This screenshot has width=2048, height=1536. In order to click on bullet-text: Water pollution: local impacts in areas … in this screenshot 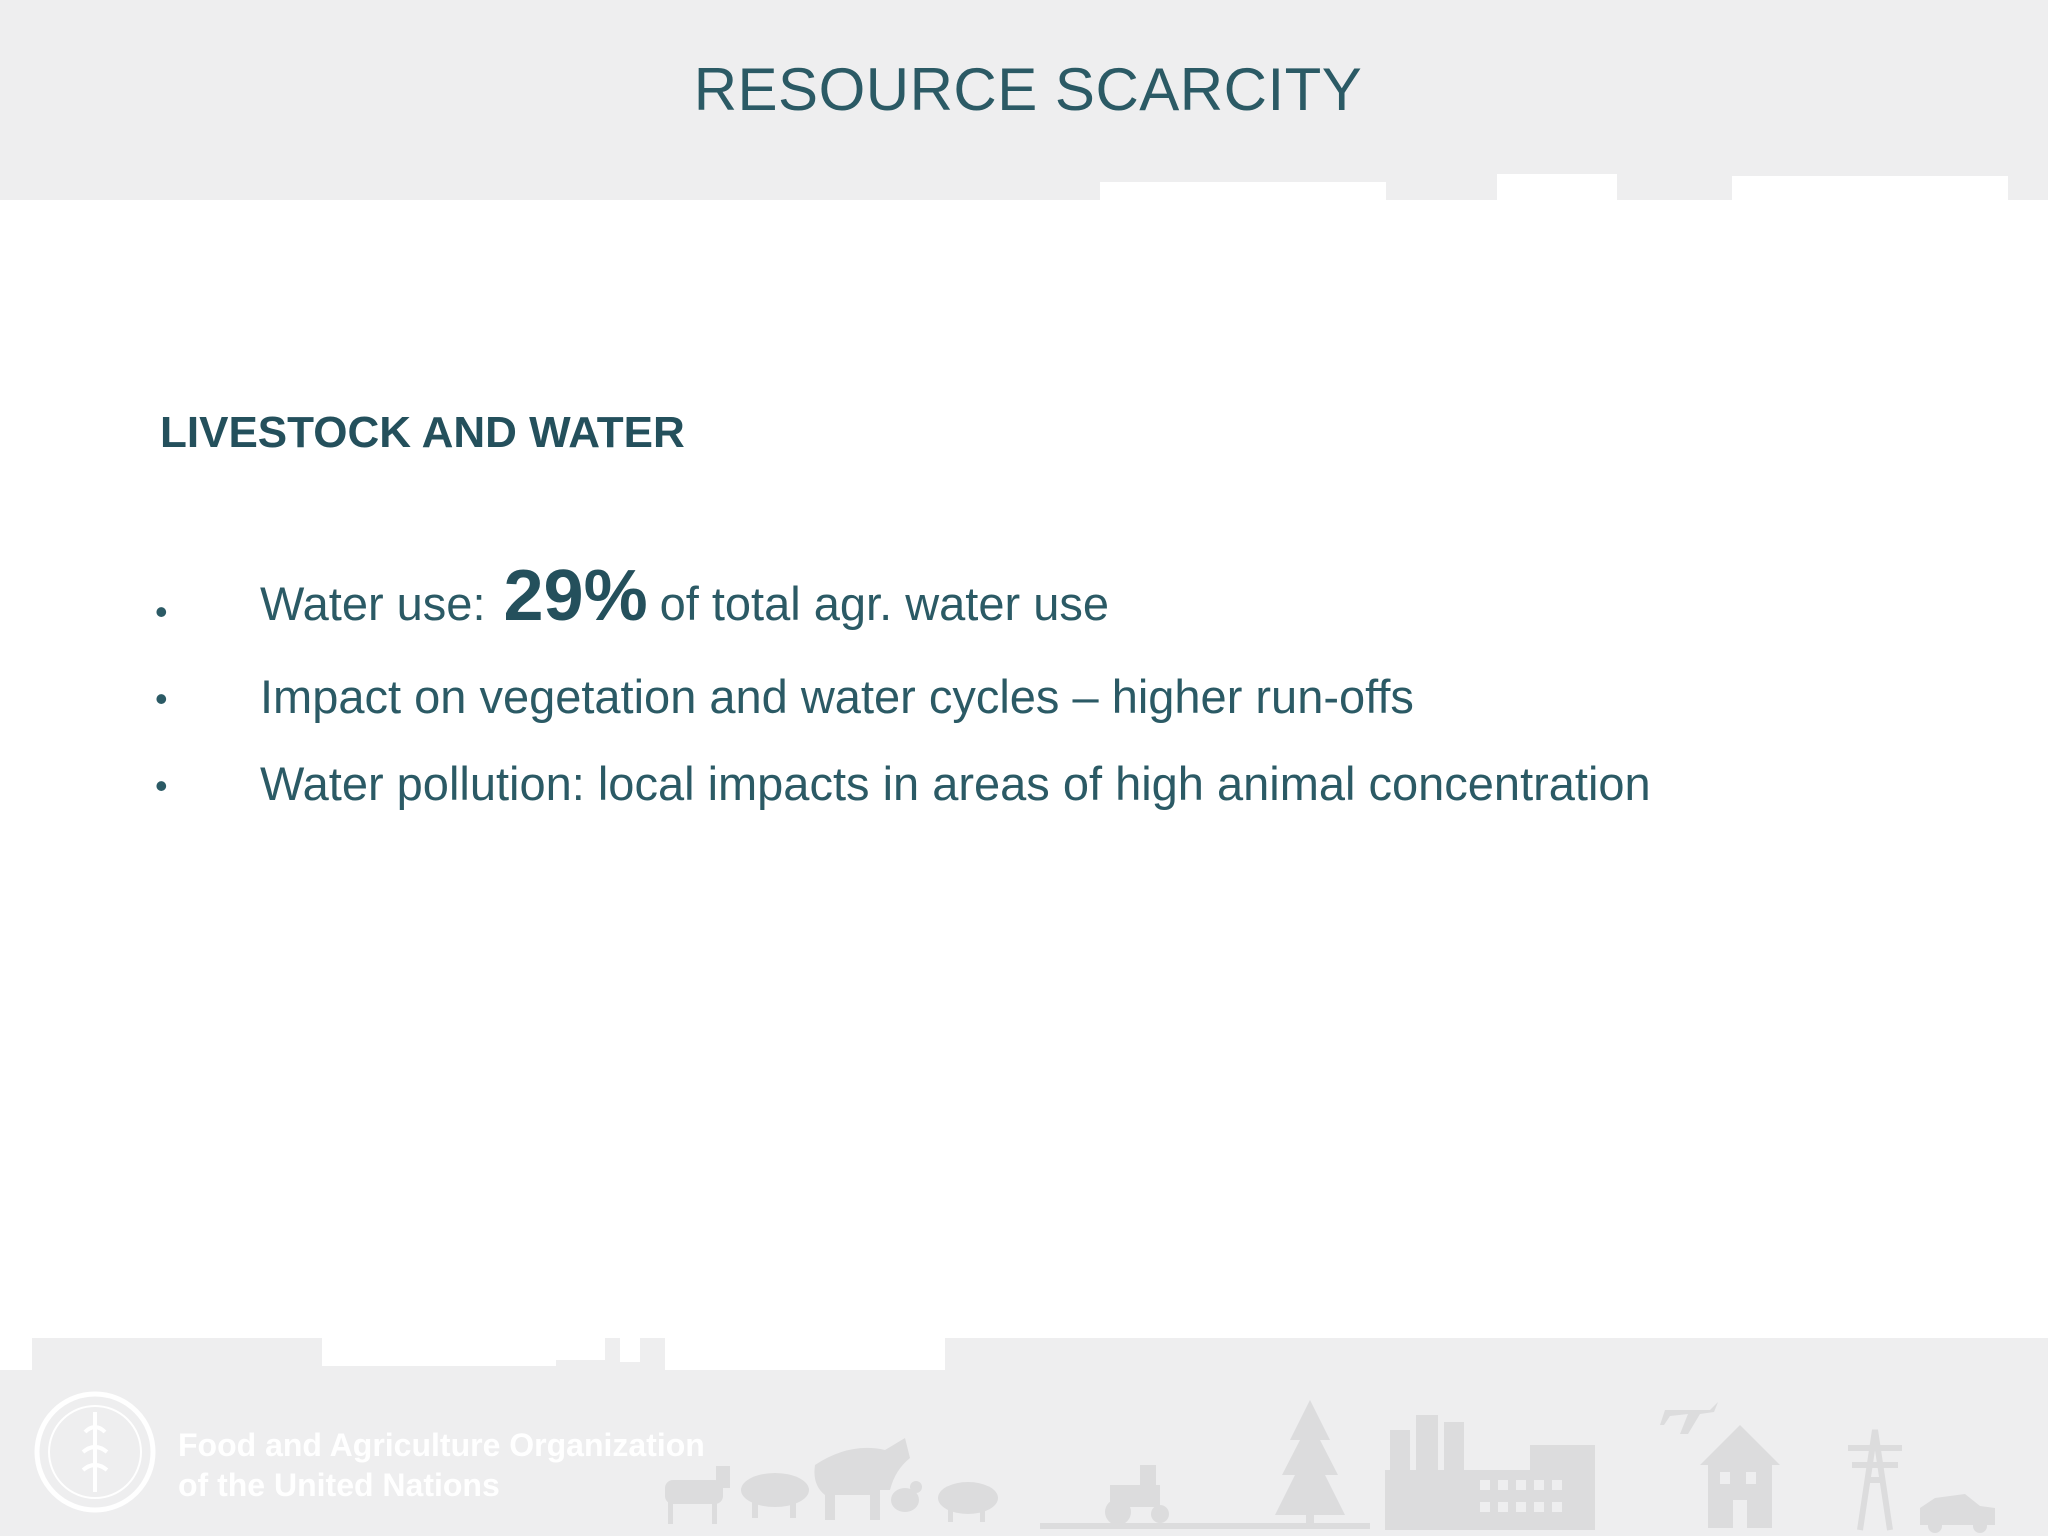, I will do `click(955, 783)`.